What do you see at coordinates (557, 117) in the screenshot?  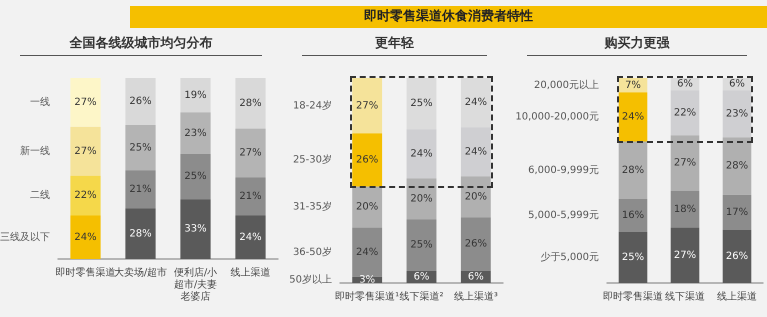 I see `series-label: 10,000-20,000元` at bounding box center [557, 117].